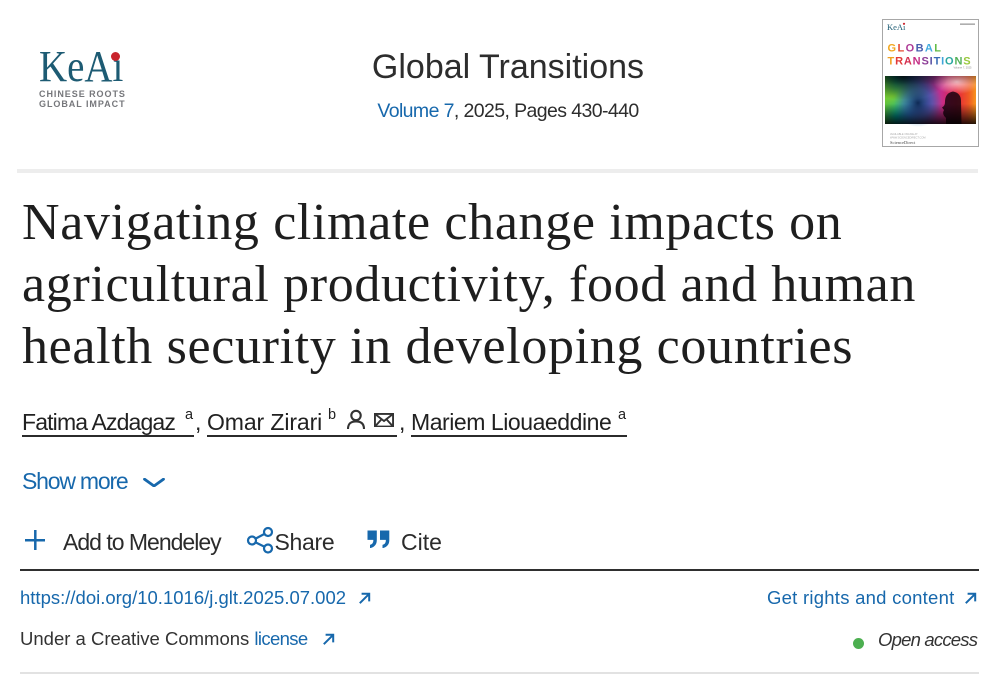 The width and height of the screenshot is (1000, 692). What do you see at coordinates (896, 27) in the screenshot?
I see `svg-text: KeAı` at bounding box center [896, 27].